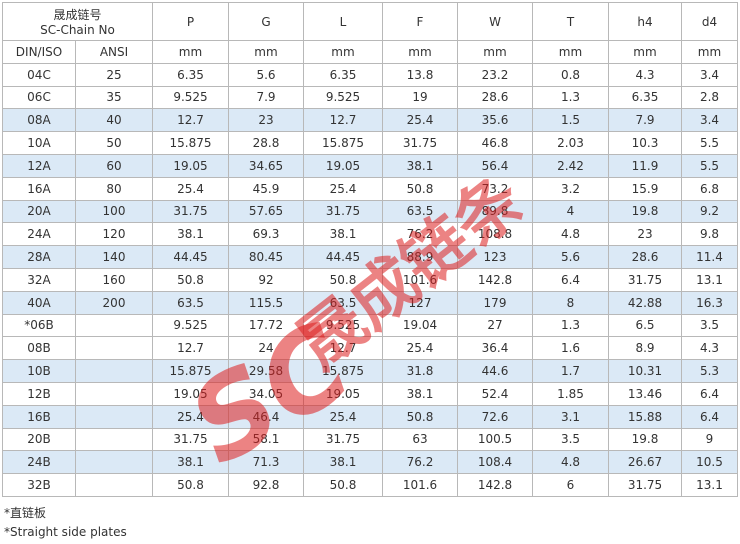  I want to click on cell: 11.4, so click(709, 257).